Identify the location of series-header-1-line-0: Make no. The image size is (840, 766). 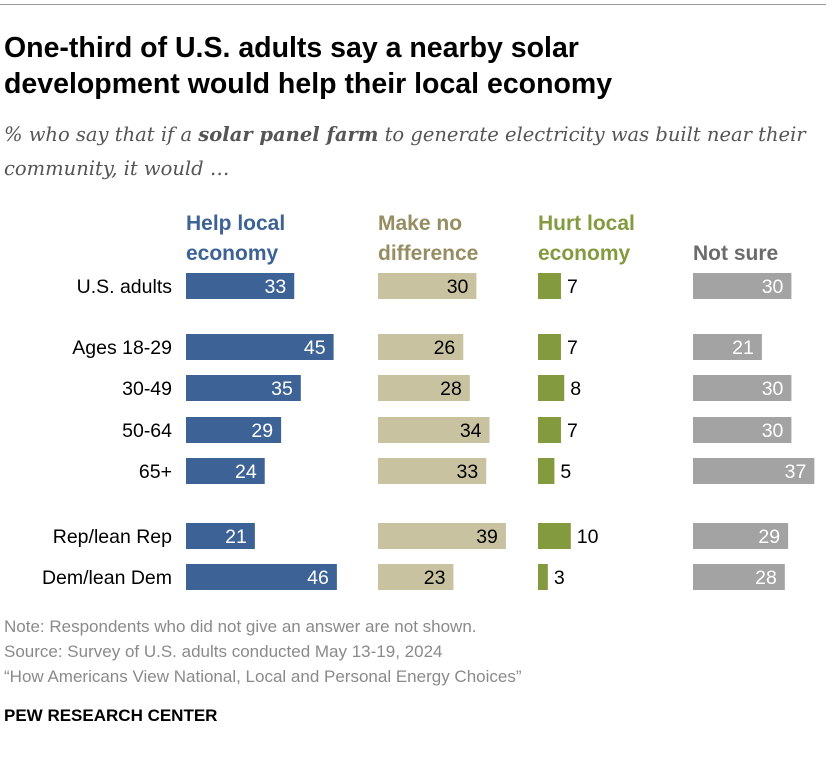
(420, 223).